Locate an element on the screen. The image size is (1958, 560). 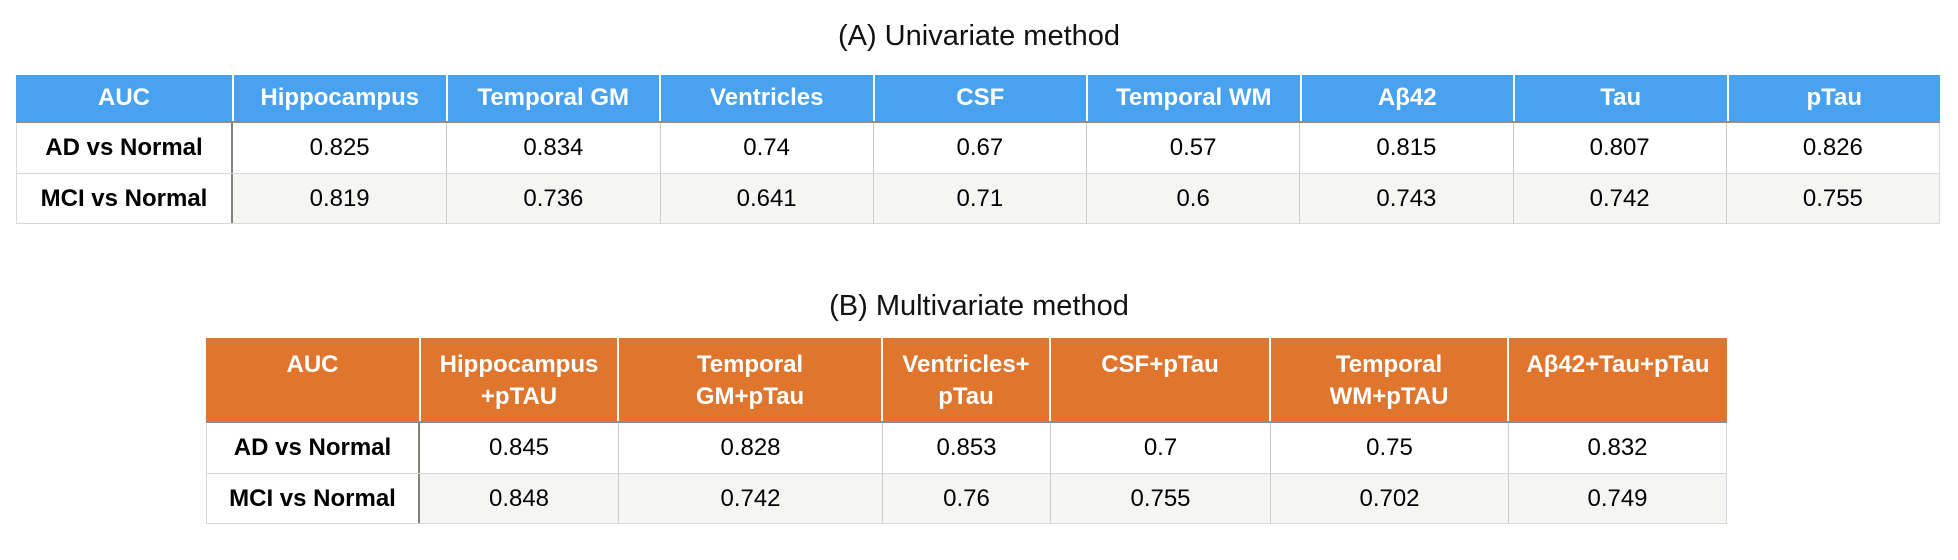
column-header: Aβ42+Tau+pTau is located at coordinates (1617, 379).